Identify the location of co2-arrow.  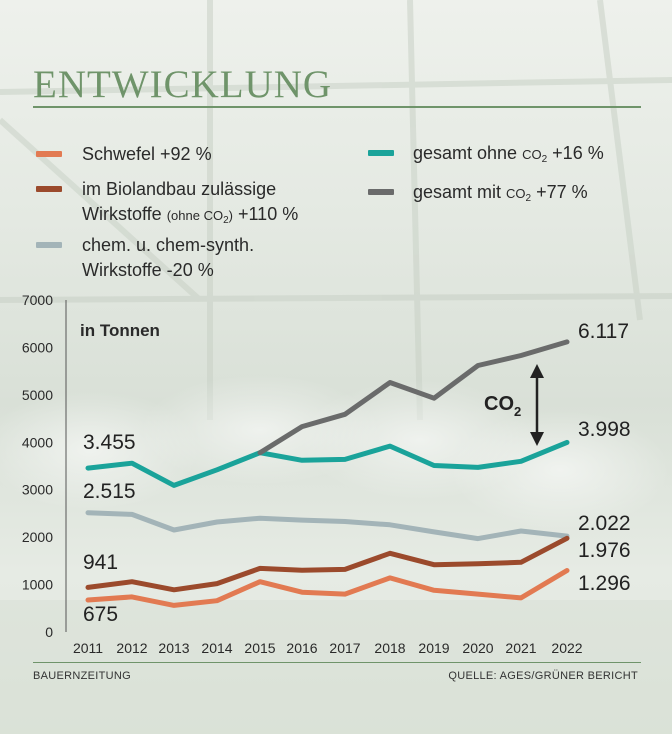
(537, 405).